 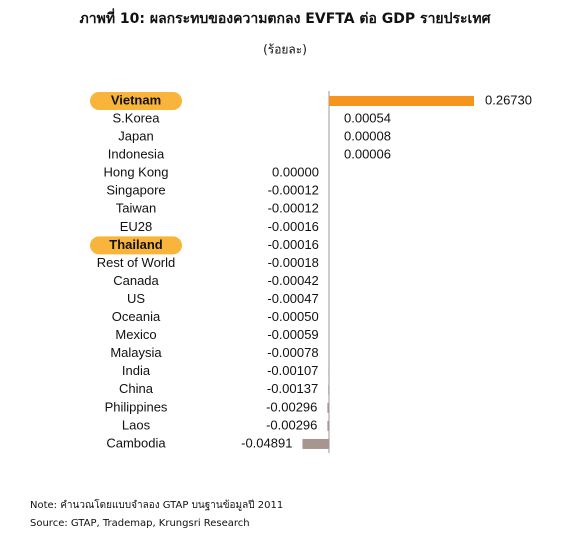 What do you see at coordinates (367, 154) in the screenshot?
I see `value-label: 0.00006` at bounding box center [367, 154].